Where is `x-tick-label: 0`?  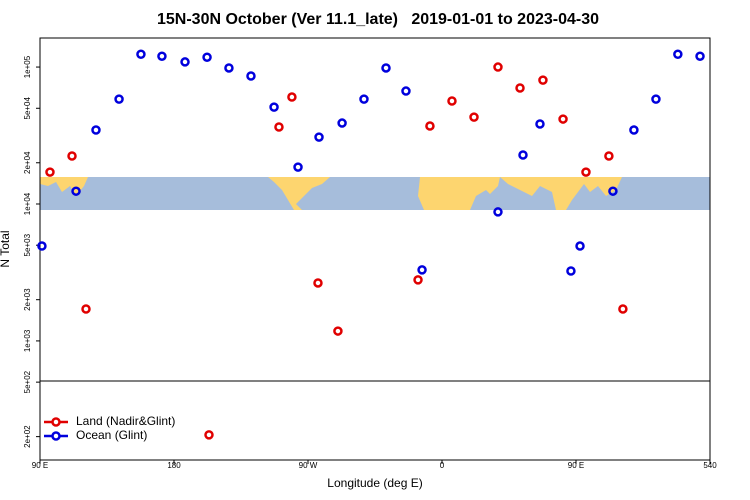
x-tick-label: 0 is located at coordinates (442, 465).